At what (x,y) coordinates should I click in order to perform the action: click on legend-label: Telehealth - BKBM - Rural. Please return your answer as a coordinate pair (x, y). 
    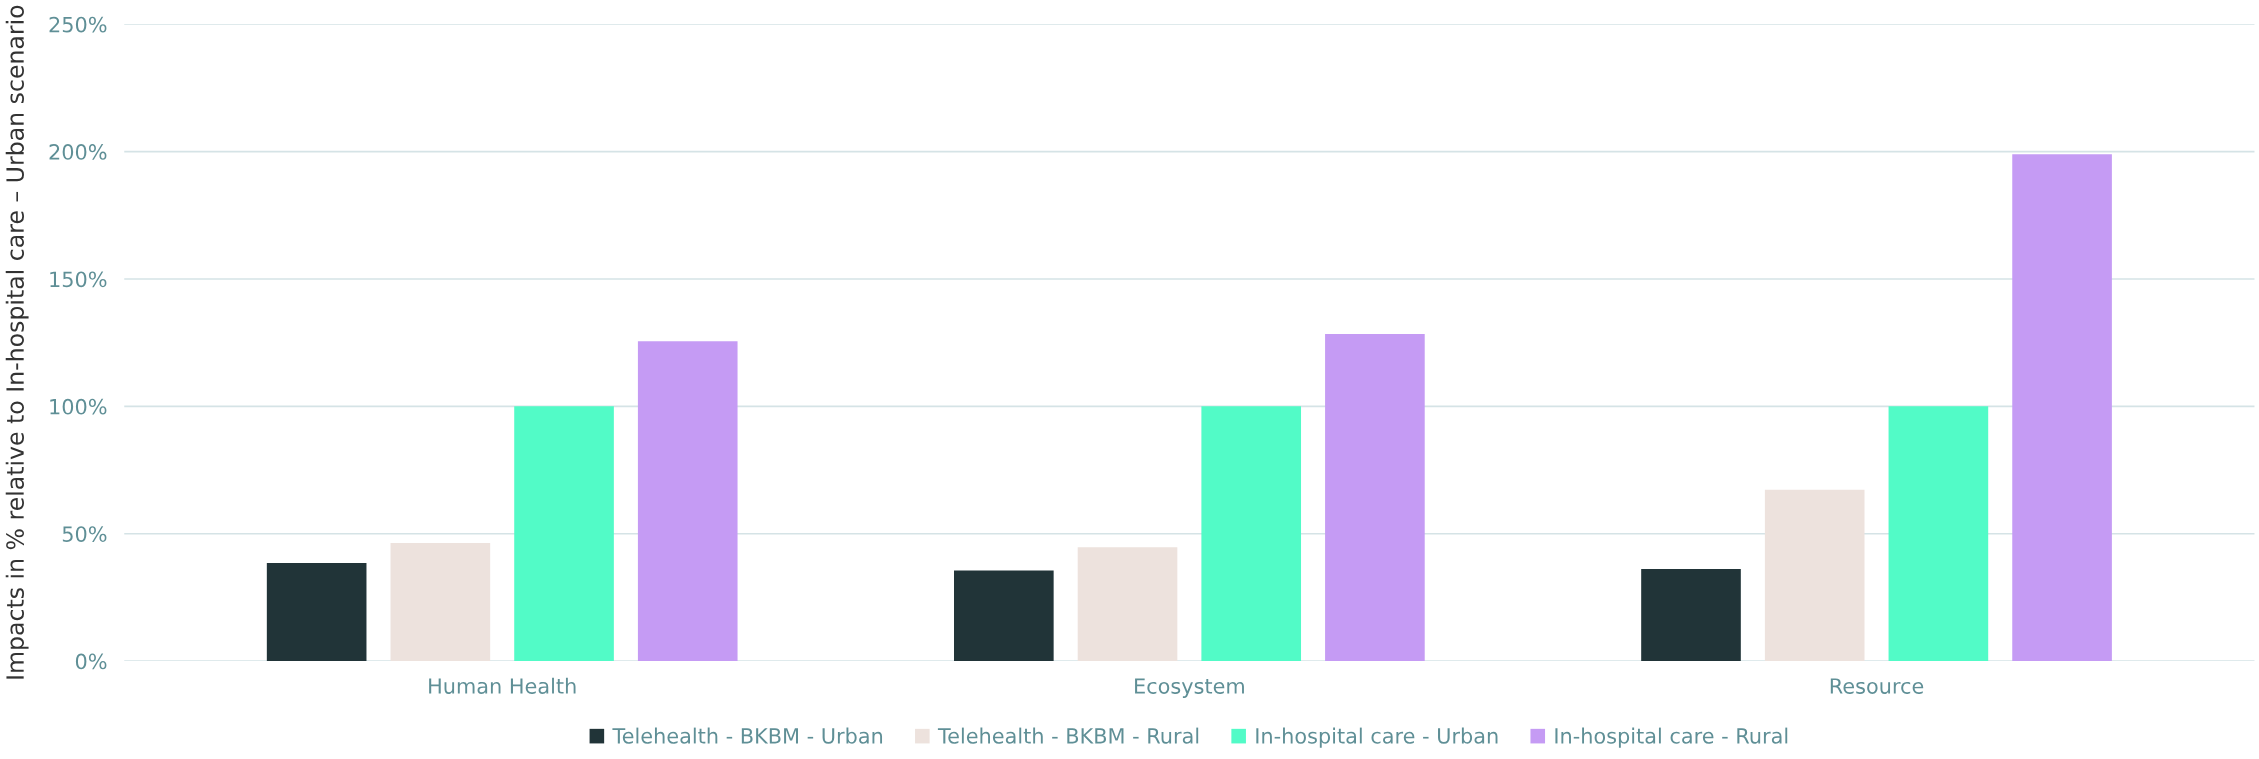
    Looking at the image, I should click on (1068, 735).